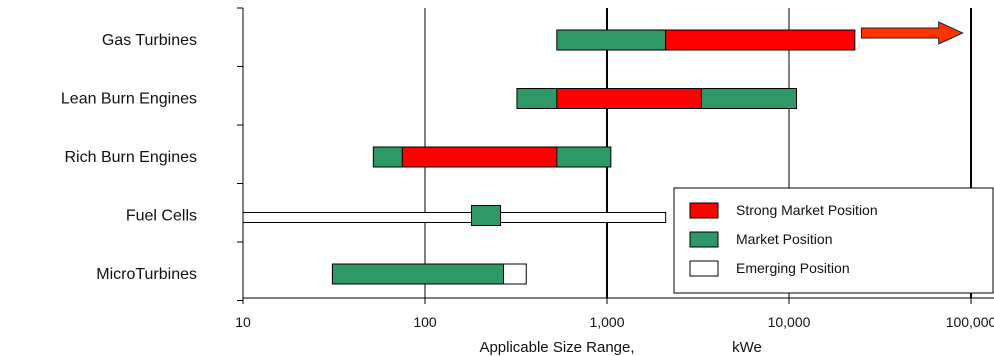 The height and width of the screenshot is (356, 994). I want to click on arrow-gas-turbines, so click(912, 33).